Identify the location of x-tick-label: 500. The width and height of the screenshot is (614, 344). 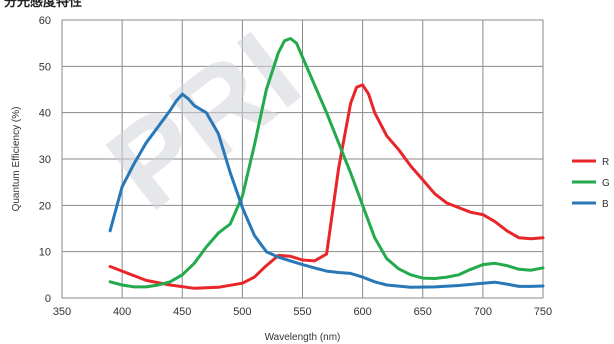
(242, 312).